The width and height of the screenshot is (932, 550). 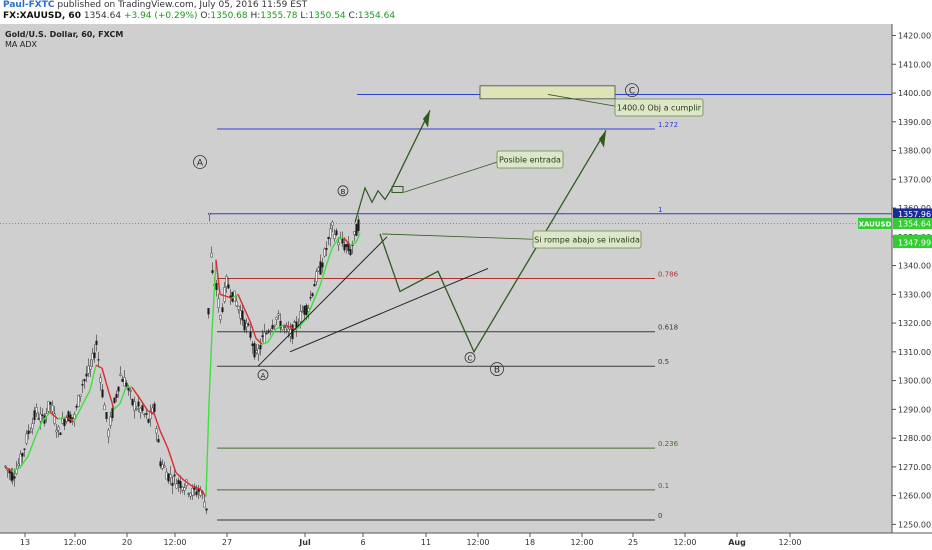 I want to click on callout-text: Si rompe abajo se invalida, so click(x=587, y=240).